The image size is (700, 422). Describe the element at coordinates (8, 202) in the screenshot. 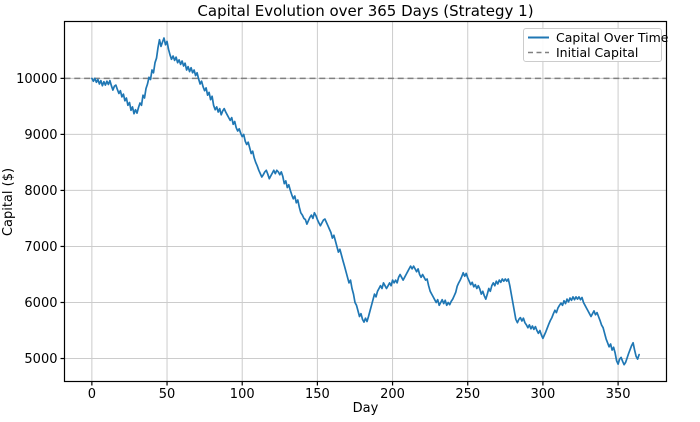

I see `y-axis-label: Capital ($)` at that location.